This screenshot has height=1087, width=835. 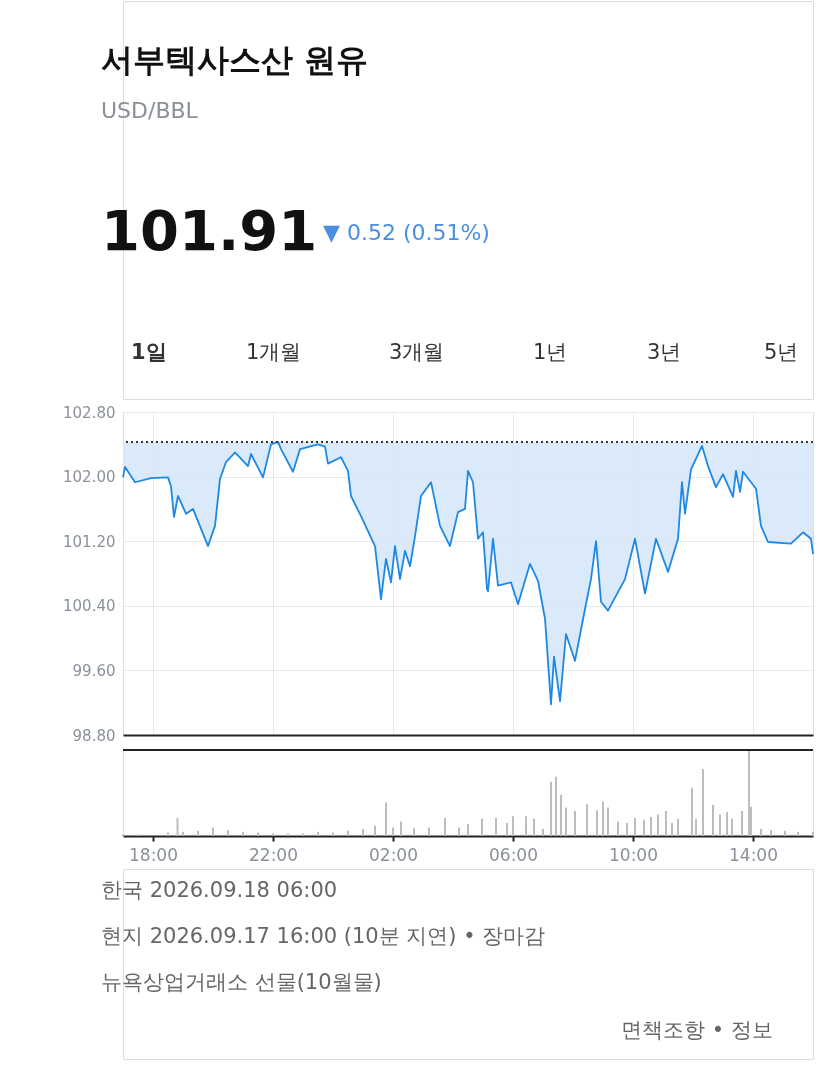 What do you see at coordinates (513, 854) in the screenshot?
I see `x-tick-label: 06:00` at bounding box center [513, 854].